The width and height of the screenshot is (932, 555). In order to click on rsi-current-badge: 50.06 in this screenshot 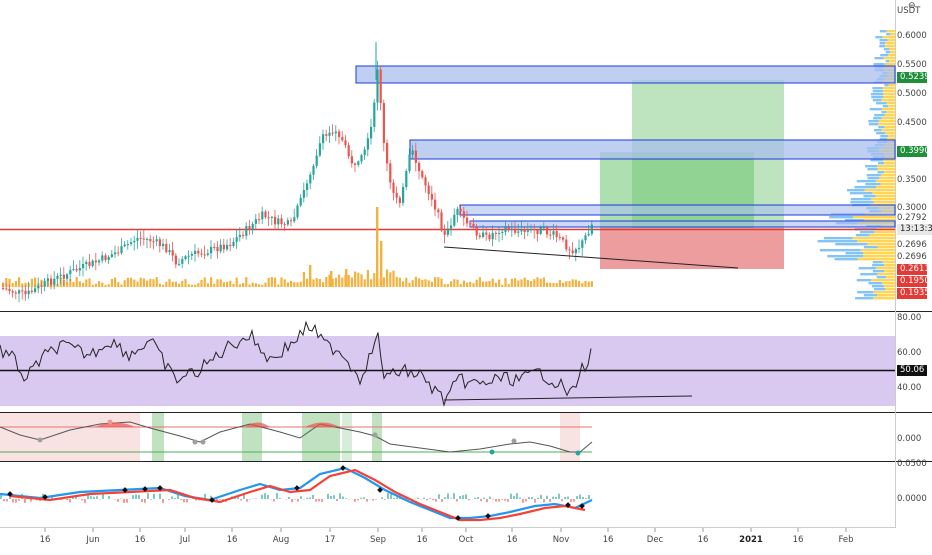, I will do `click(912, 370)`.